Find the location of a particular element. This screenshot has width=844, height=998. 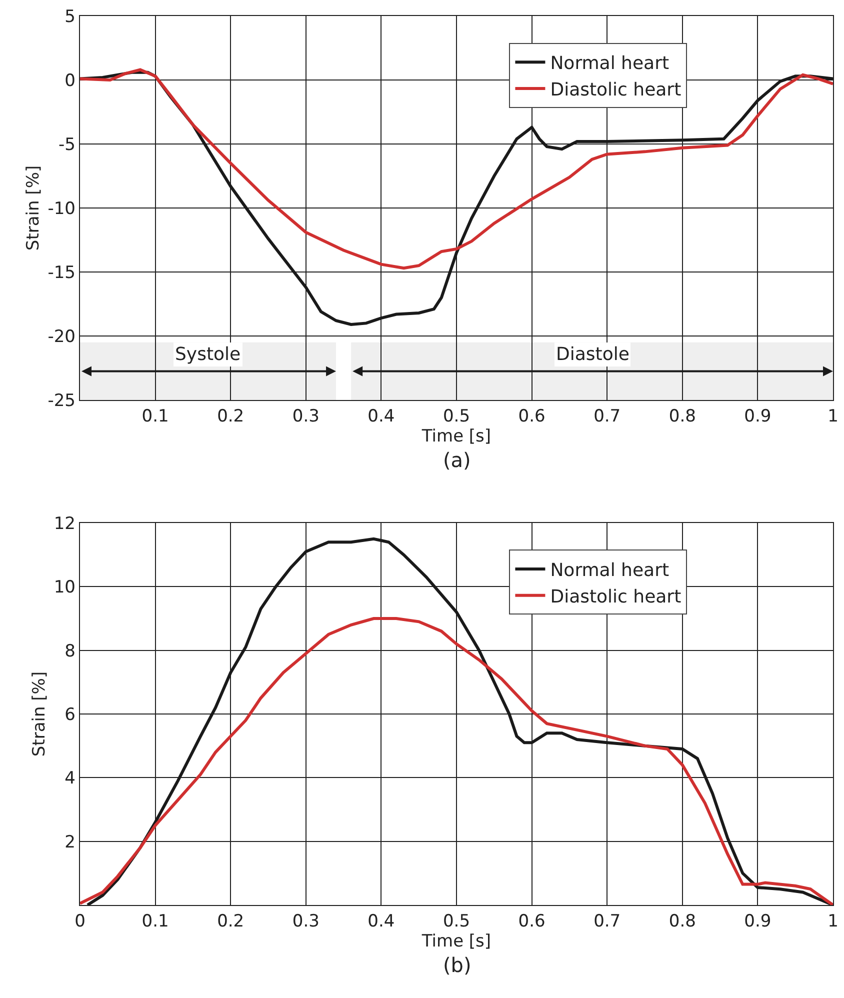

text: (b) is located at coordinates (457, 965).